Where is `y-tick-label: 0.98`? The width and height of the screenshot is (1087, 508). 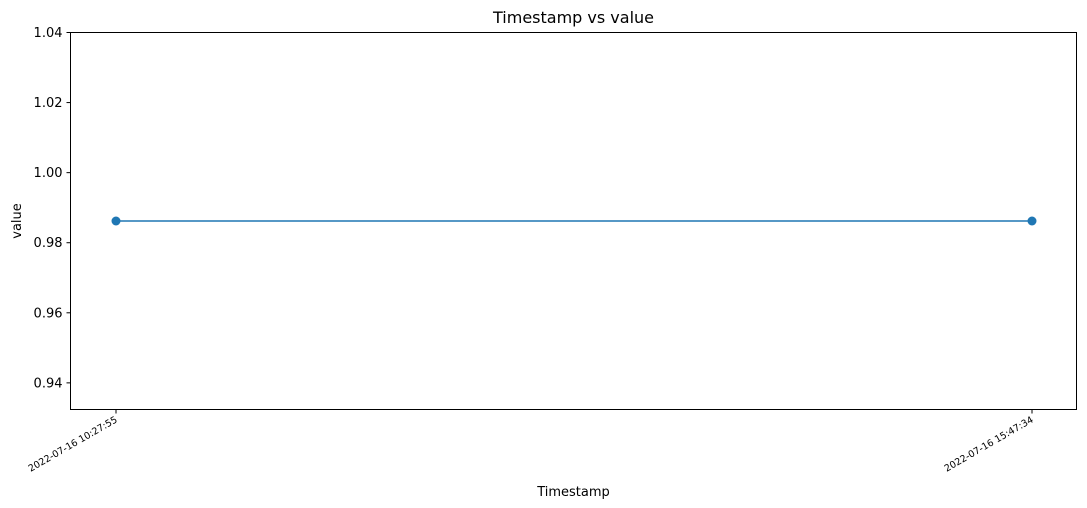
y-tick-label: 0.98 is located at coordinates (48, 243).